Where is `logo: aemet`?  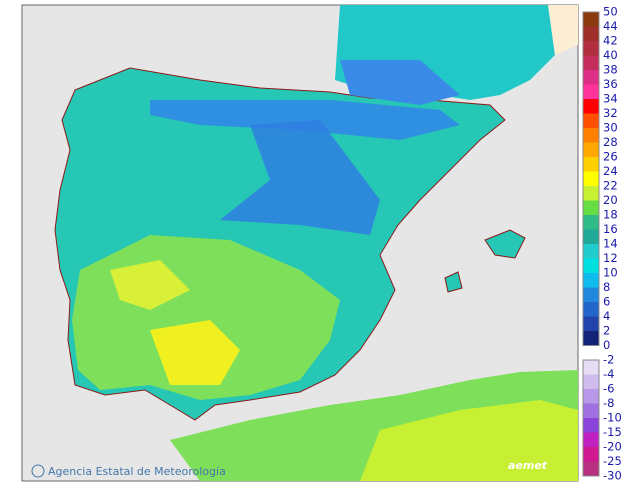 logo: aemet is located at coordinates (528, 465).